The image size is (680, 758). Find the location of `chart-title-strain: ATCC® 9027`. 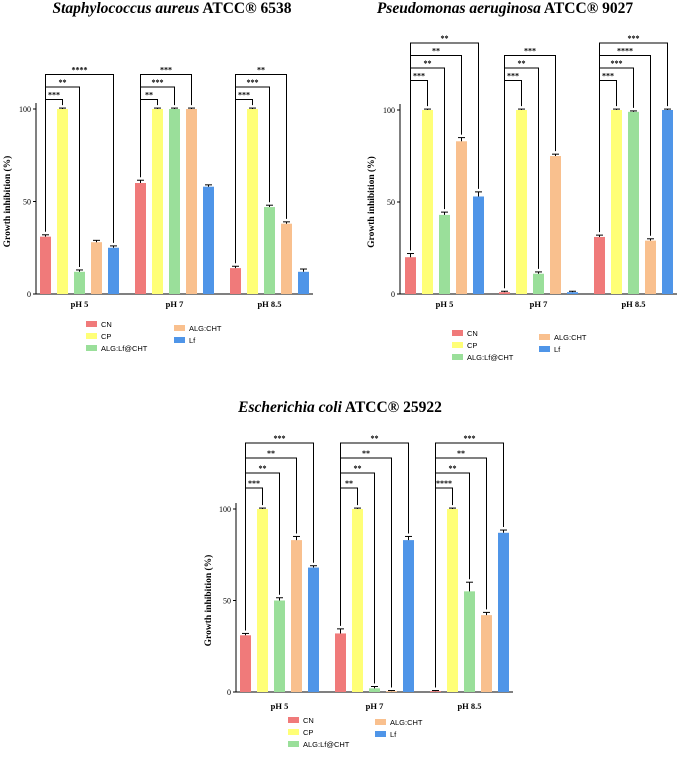

chart-title-strain: ATCC® 9027 is located at coordinates (587, 8).